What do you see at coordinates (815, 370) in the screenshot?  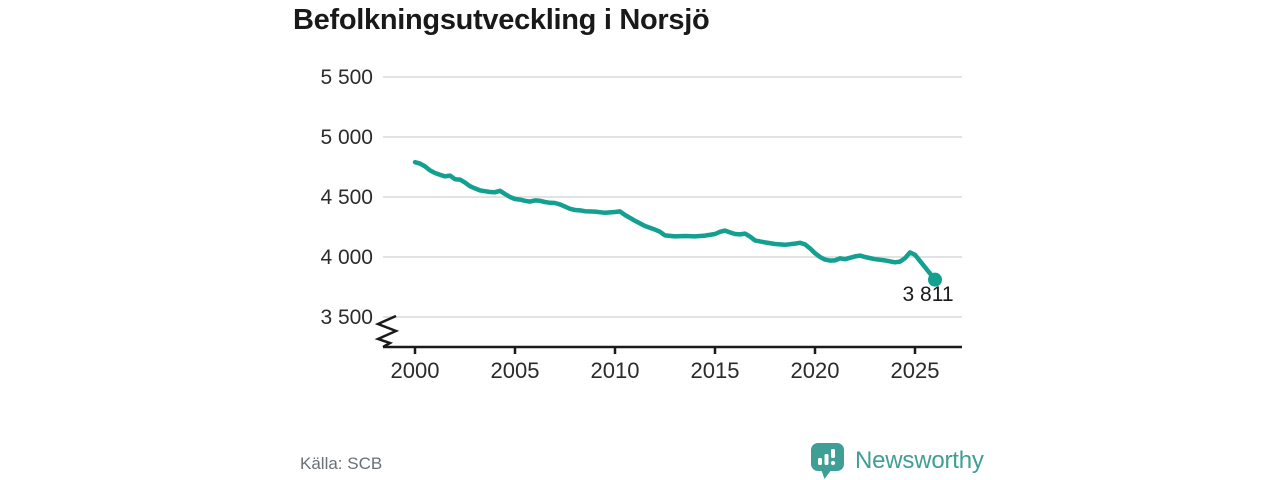 I see `x-axis-tick-label: 2020` at bounding box center [815, 370].